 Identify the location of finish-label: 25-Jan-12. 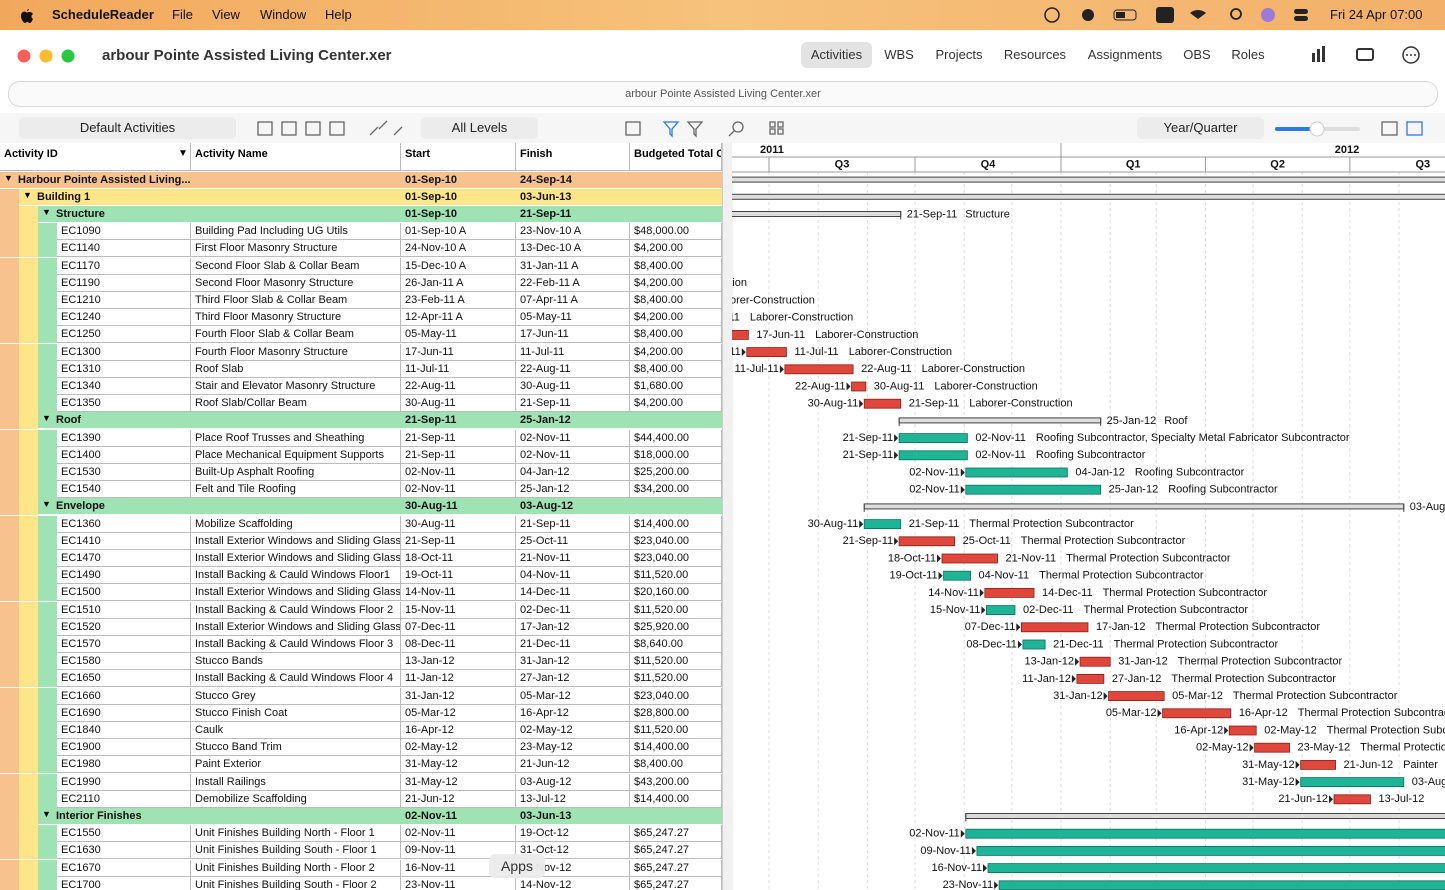
(1134, 490).